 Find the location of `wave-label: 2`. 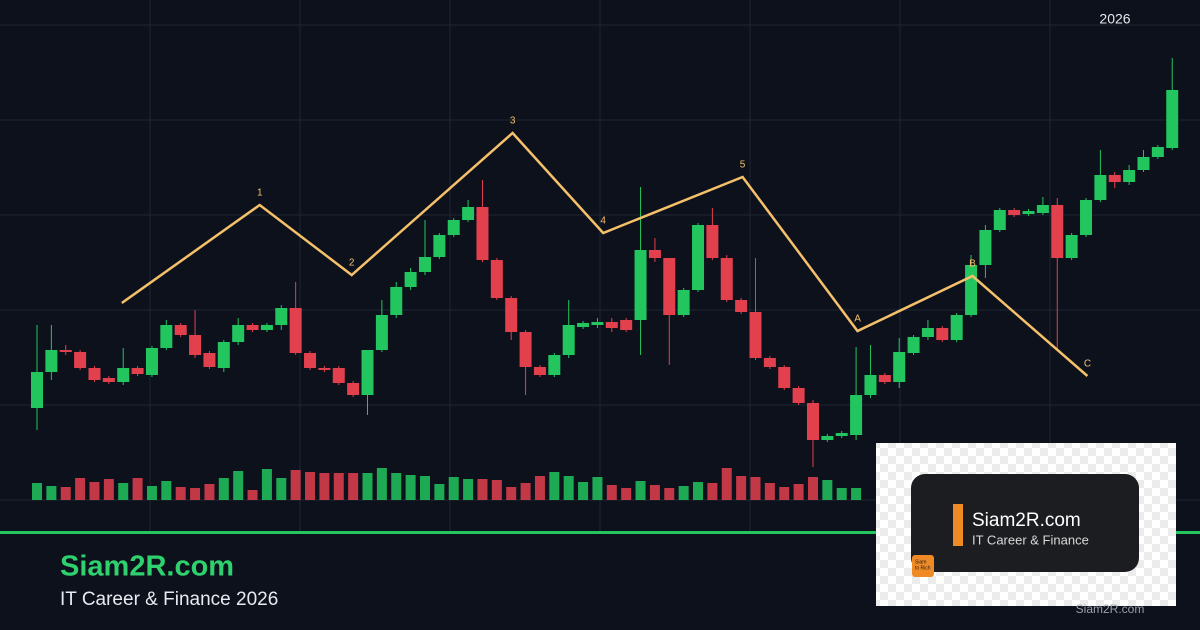

wave-label: 2 is located at coordinates (352, 263).